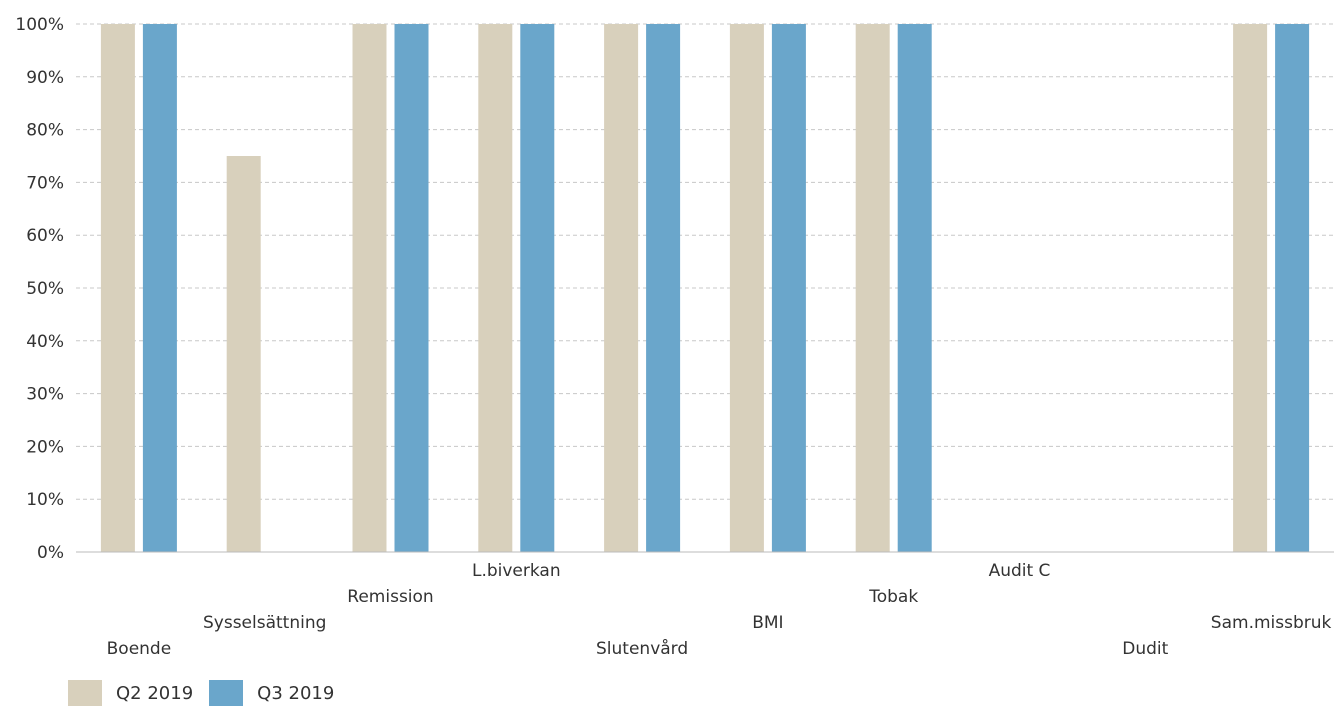 This screenshot has width=1334, height=706. I want to click on bar-slutenv-rd-q3-2019, so click(663, 288).